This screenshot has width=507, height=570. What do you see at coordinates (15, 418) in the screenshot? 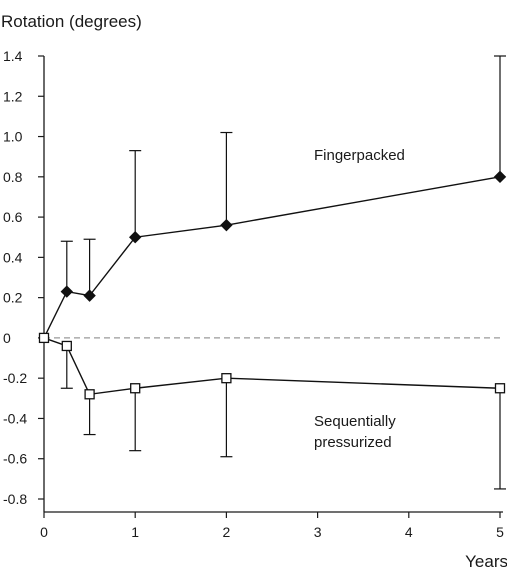
I see `y-tick-label: -0.4` at bounding box center [15, 418].